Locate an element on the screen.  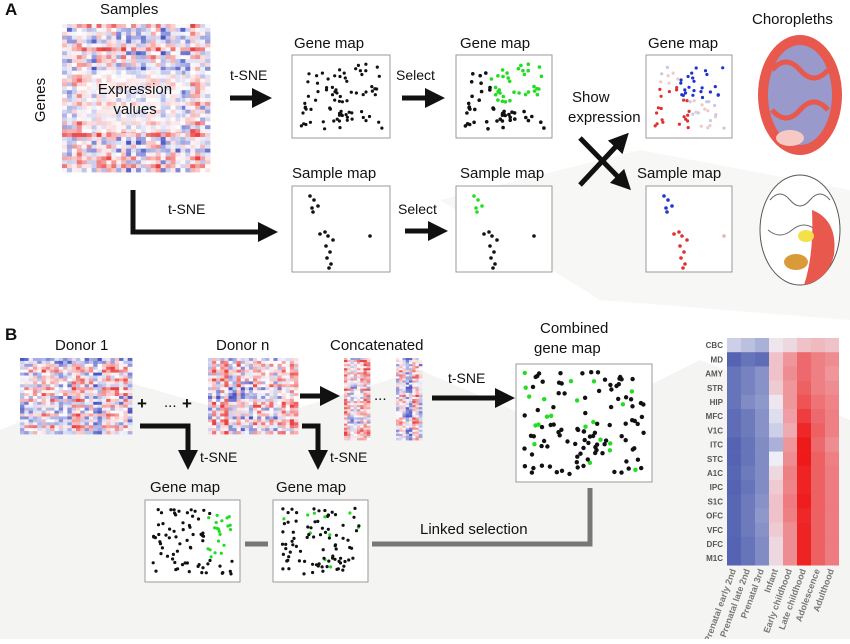
gene-map-title-left: Gene map is located at coordinates (185, 487).